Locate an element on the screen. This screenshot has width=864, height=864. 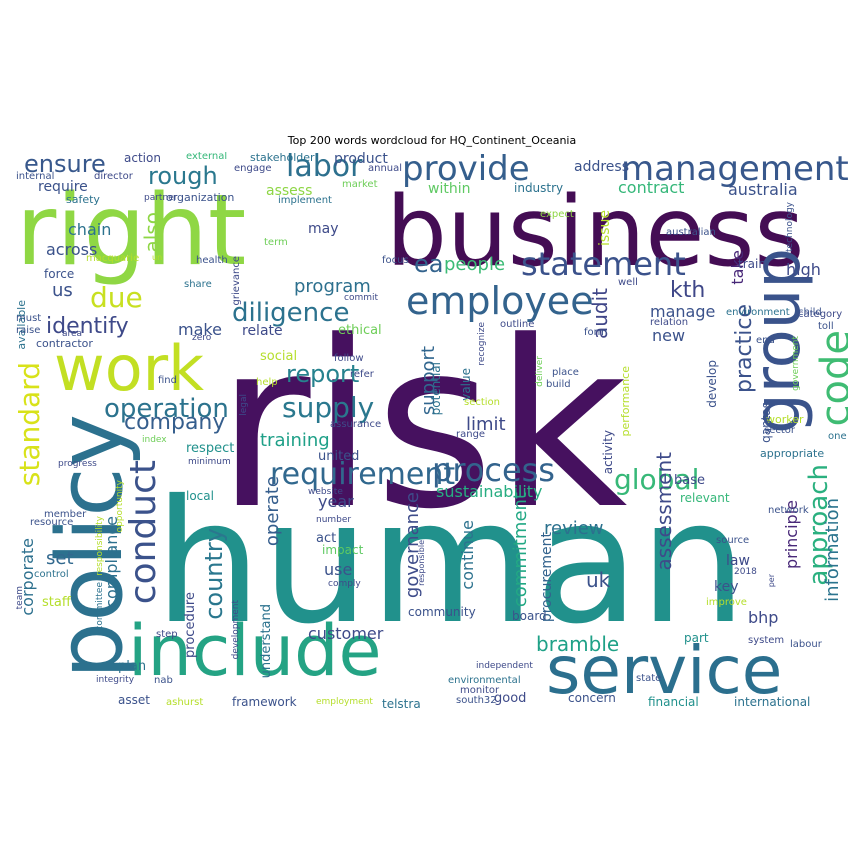
word-sector: sector is located at coordinates (780, 430).